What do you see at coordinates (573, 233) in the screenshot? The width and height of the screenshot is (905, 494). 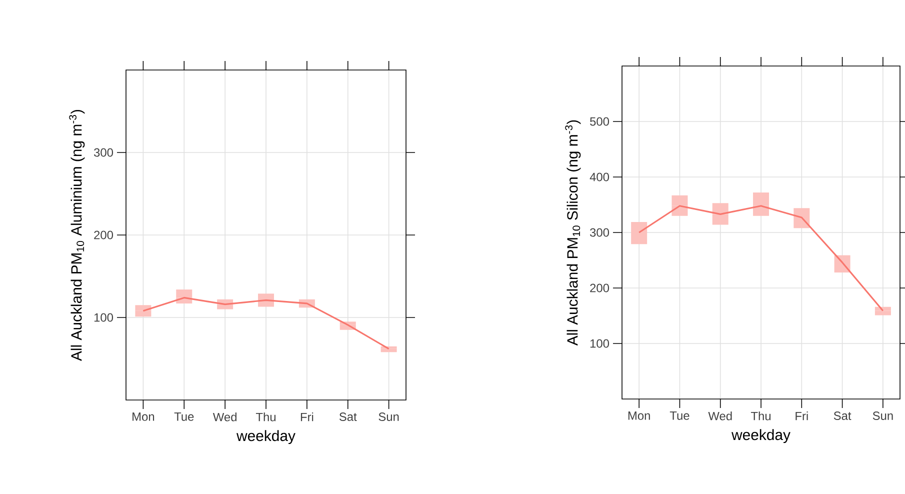 I see `y-axis-title: All Auckland PM$_{10}$ Silicon (ng m$^{-3}$)` at bounding box center [573, 233].